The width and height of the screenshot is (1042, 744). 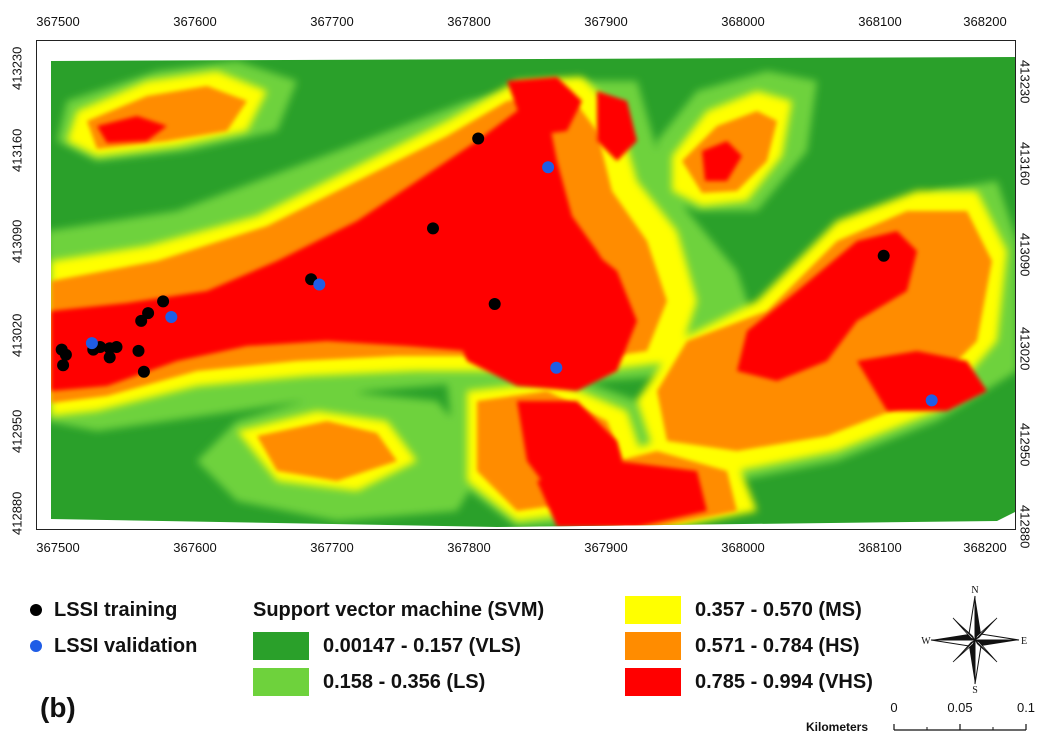 I want to click on legend-training: LSSI training, so click(x=113, y=610).